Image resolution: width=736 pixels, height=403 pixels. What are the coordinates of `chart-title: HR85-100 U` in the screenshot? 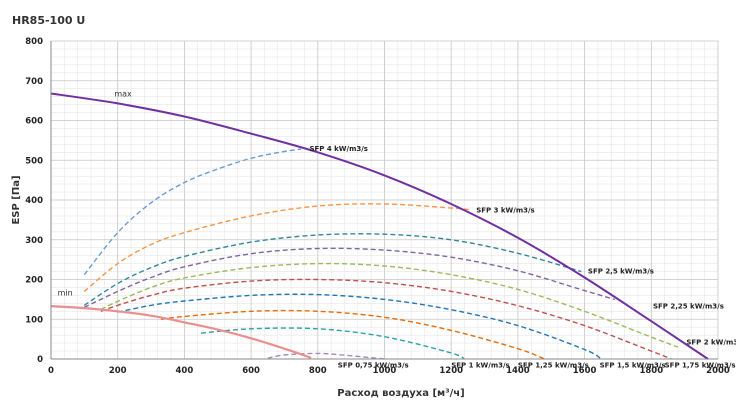 It's located at (48, 20).